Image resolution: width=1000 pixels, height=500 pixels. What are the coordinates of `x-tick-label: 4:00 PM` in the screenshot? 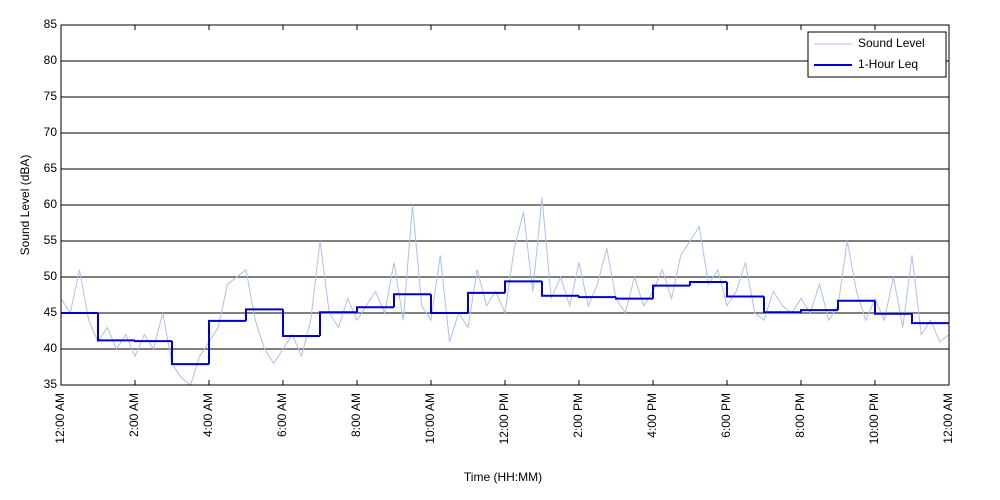 It's located at (652, 415).